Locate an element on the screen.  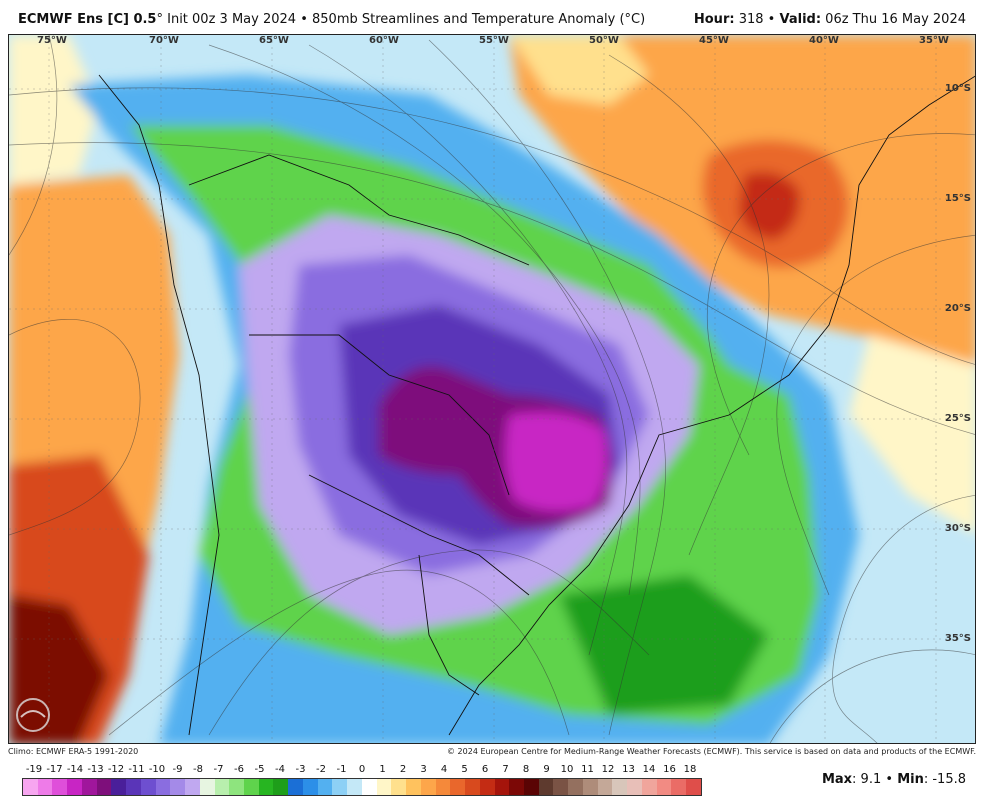
colorbar-tick-label: 18 is located at coordinates (690, 769).